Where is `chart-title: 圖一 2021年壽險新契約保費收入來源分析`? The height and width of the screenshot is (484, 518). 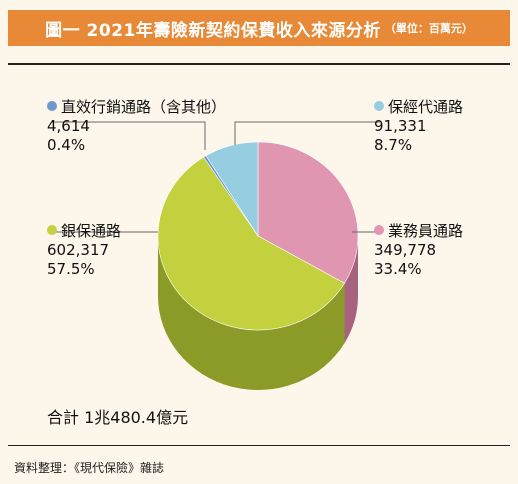
chart-title: 圖一 2021年壽險新契約保費收入來源分析 is located at coordinates (213, 30).